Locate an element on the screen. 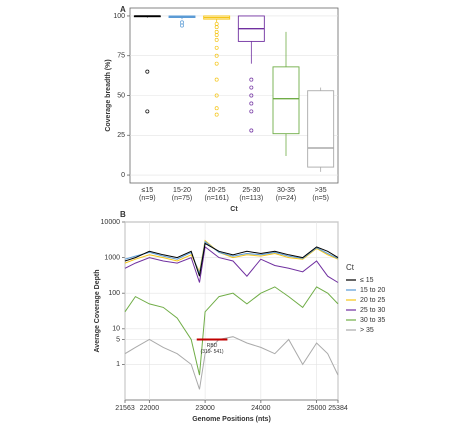  y-tick-label: 0 is located at coordinates (123, 175).